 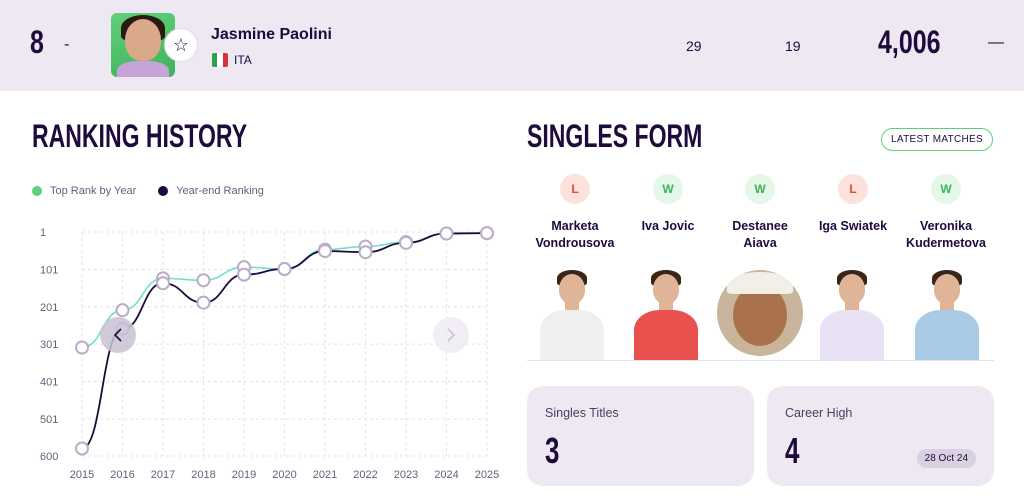 I want to click on x-tick-label: 2015, so click(x=82, y=475).